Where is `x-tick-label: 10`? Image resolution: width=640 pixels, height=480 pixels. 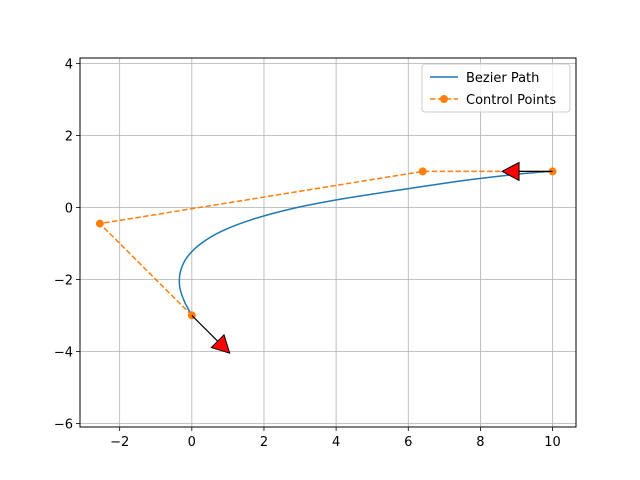 x-tick-label: 10 is located at coordinates (552, 442).